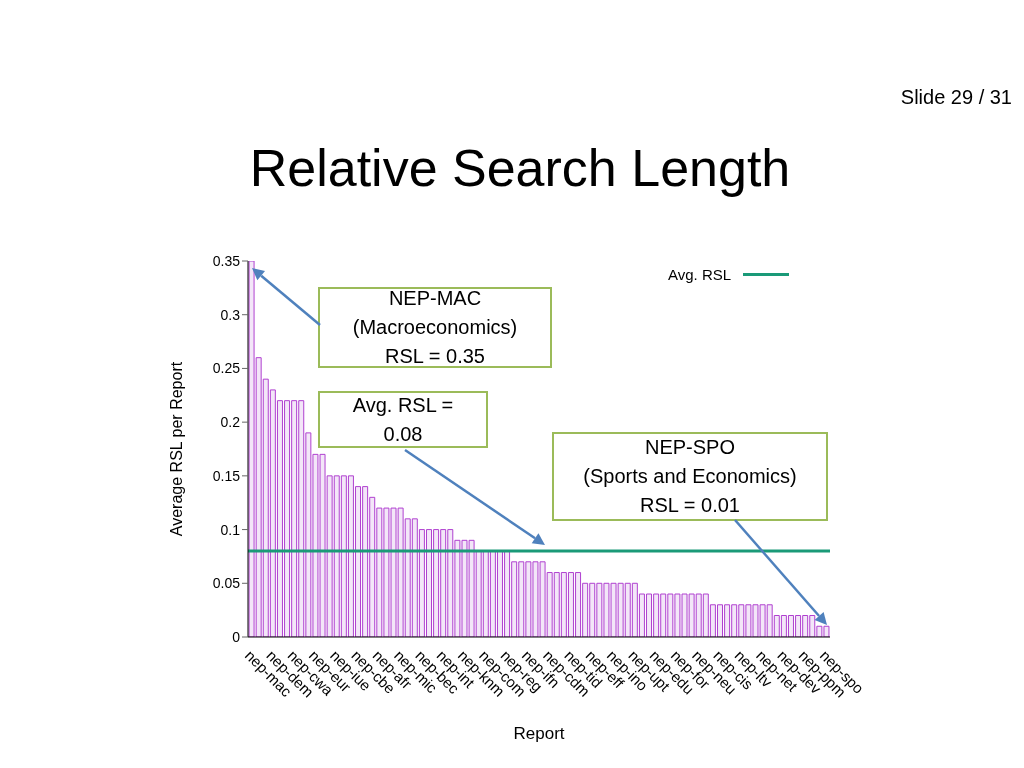 This screenshot has height=768, width=1024. Describe the element at coordinates (690, 476) in the screenshot. I see `callout-box: NEP-SPO (Sports and Economics) RSL = 0.01` at that location.